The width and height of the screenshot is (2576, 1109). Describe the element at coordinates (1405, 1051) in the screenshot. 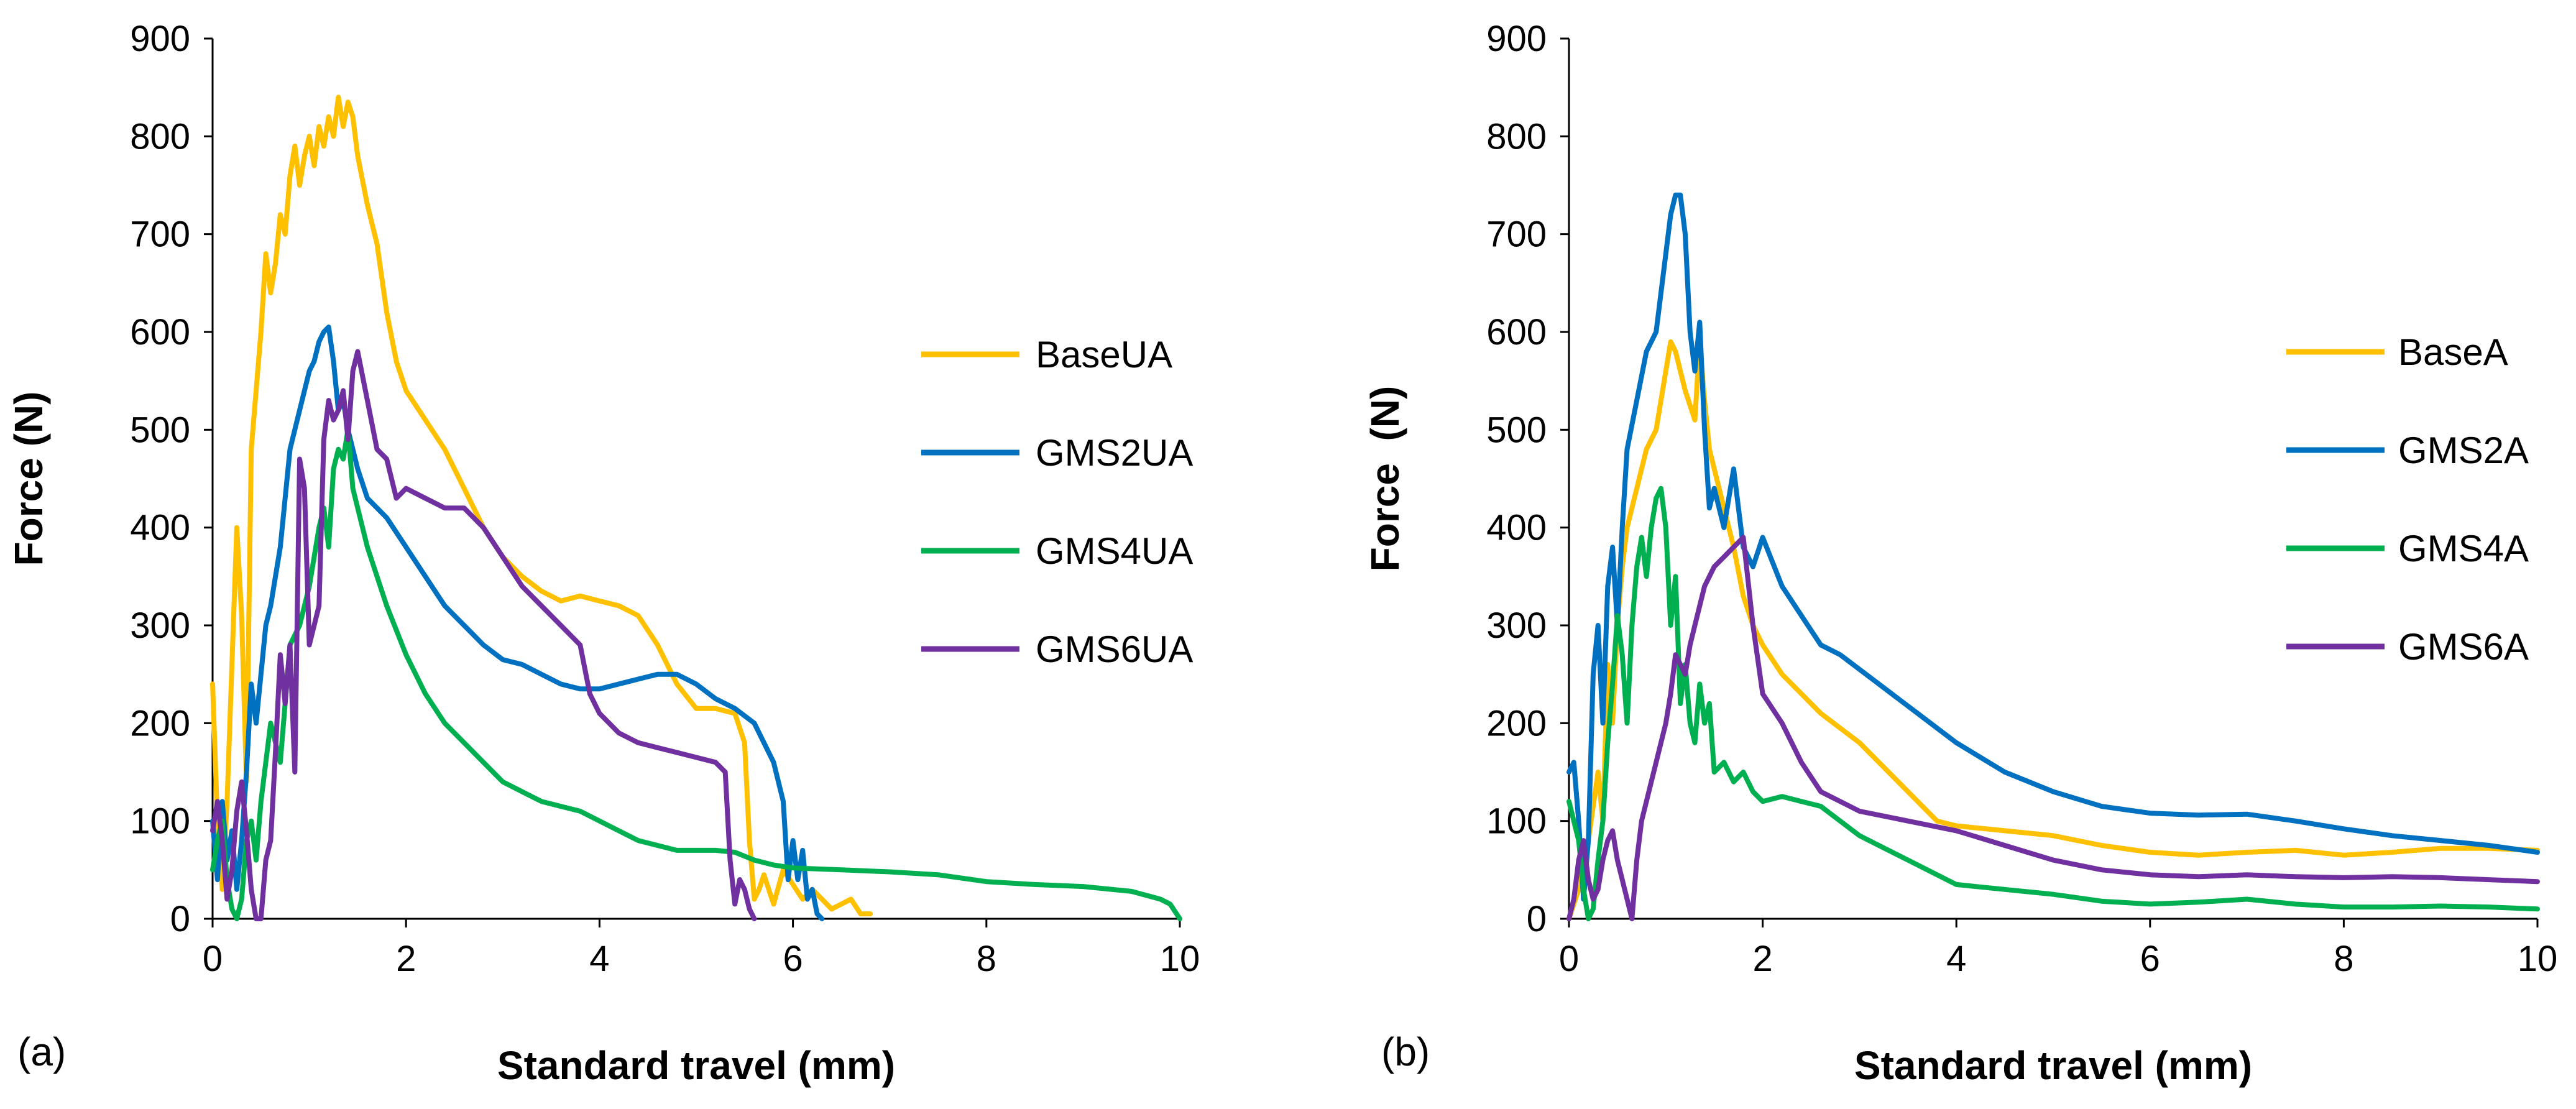

I see `panel-label: (b)` at that location.